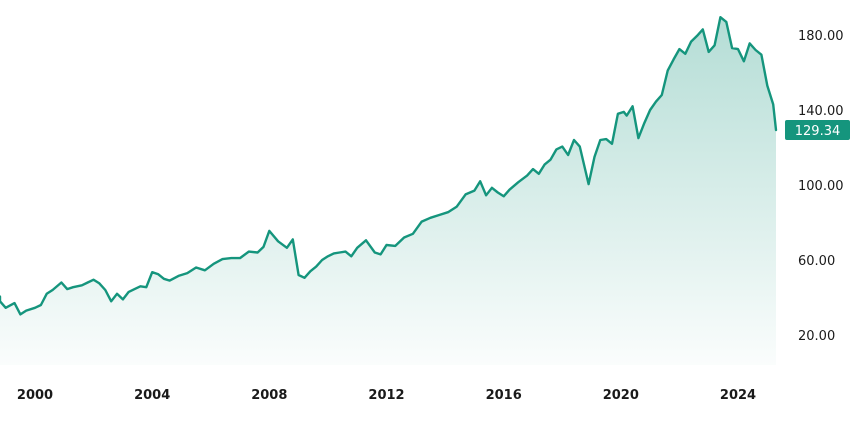 This screenshot has height=425, width=862. I want to click on x-axis: 2000 2004 2008 2012 2016 2020 2024, so click(386, 395).